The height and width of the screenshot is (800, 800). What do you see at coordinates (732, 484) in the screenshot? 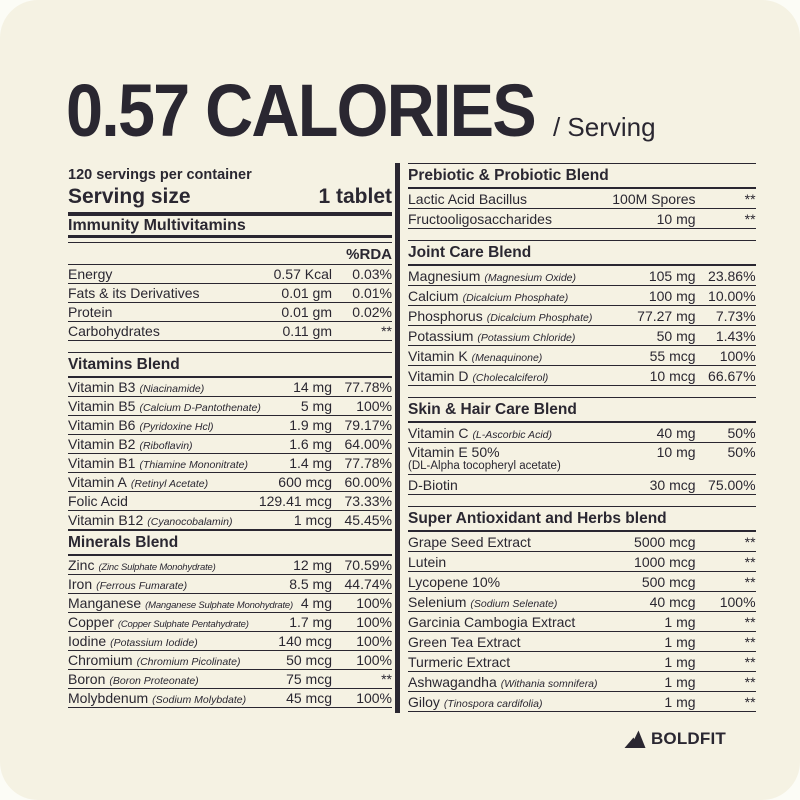
I see `nutrient-rda: 75.00%` at bounding box center [732, 484].